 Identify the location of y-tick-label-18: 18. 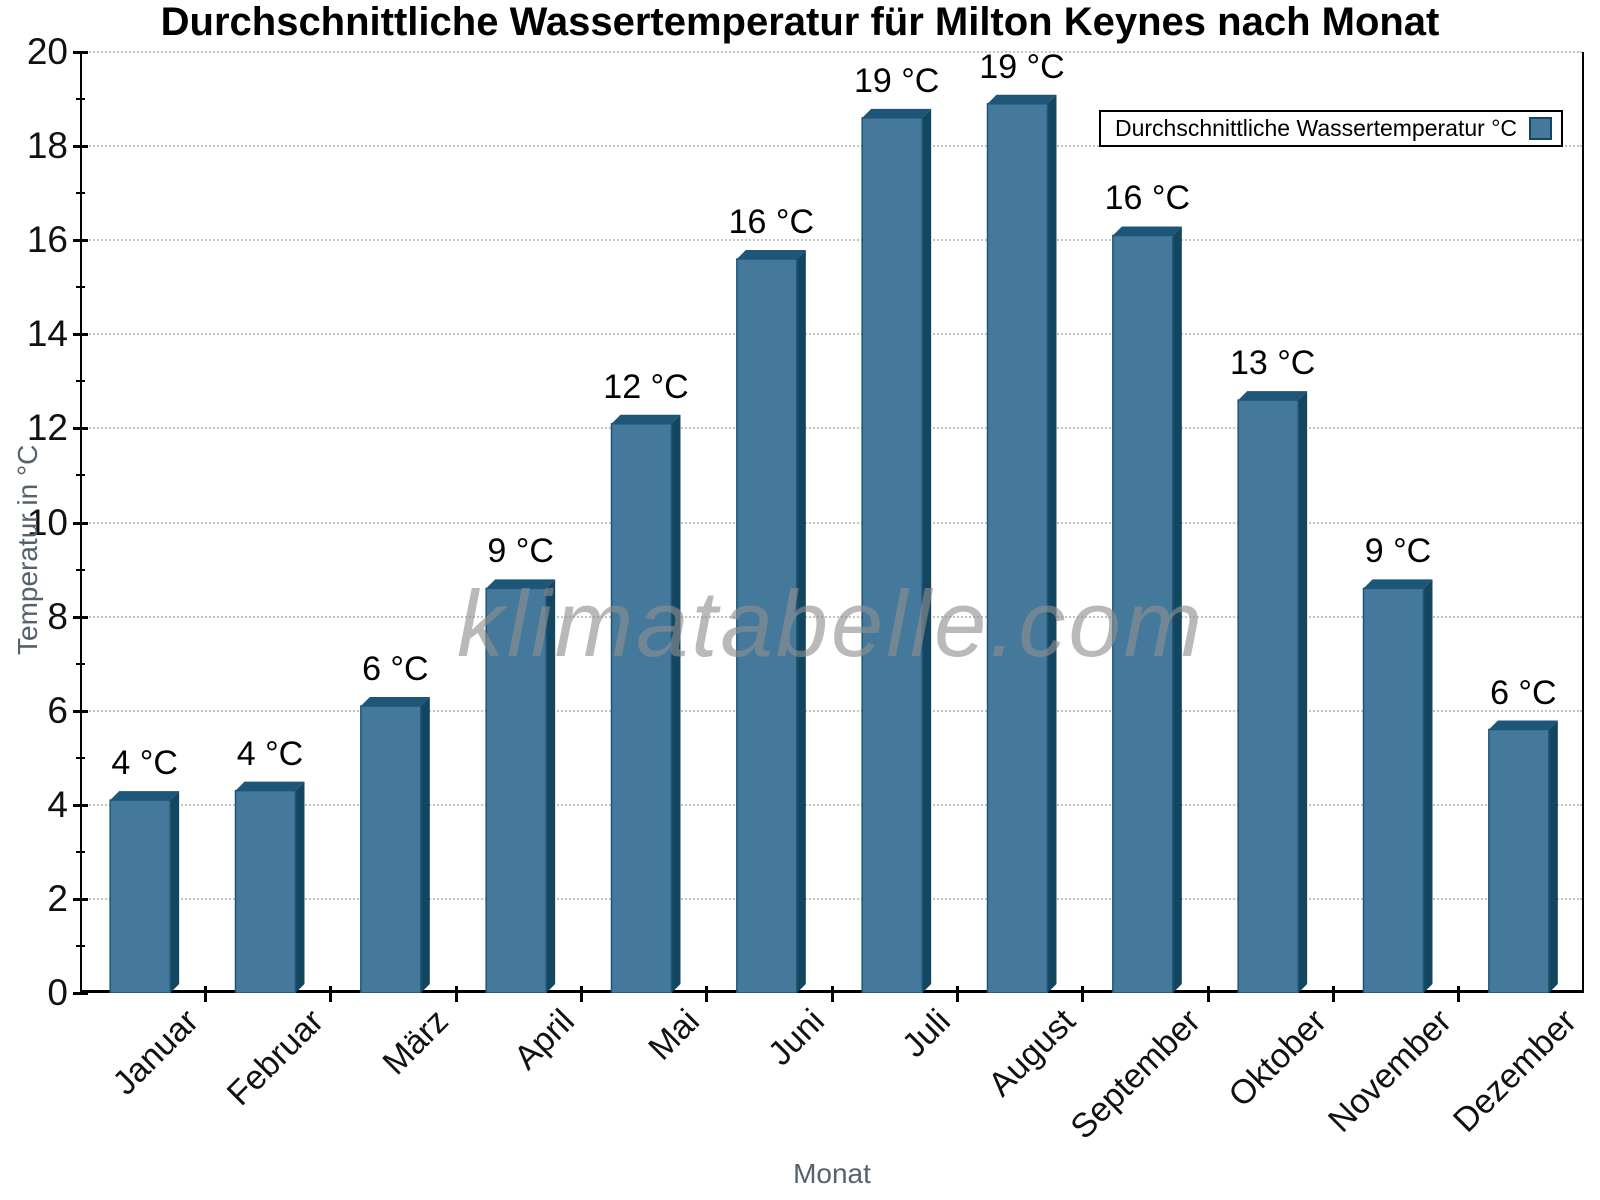
(47, 146).